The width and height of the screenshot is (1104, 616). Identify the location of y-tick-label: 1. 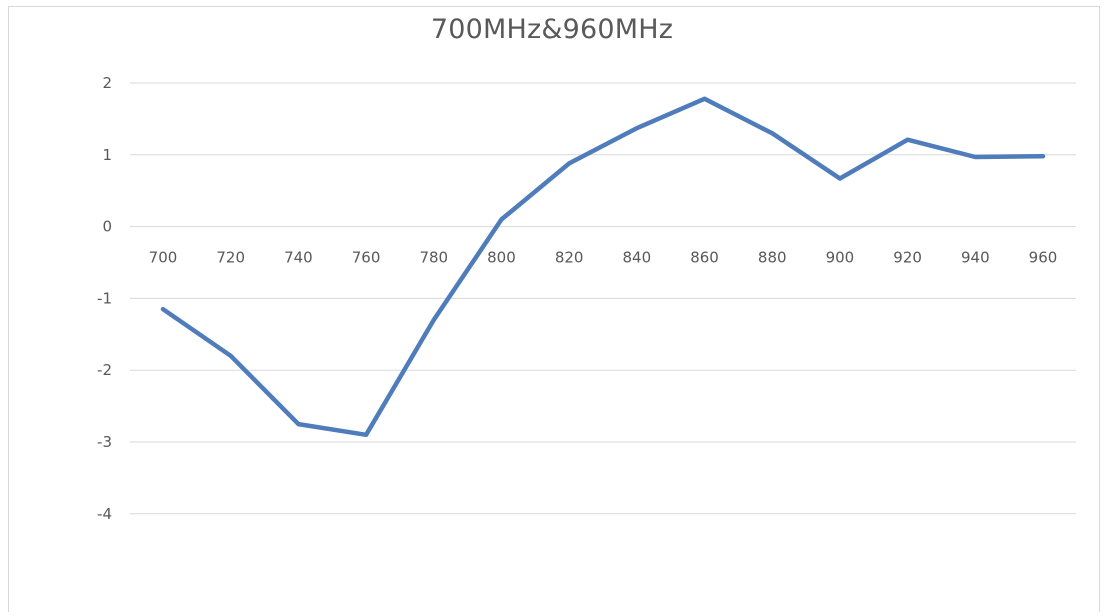
(107, 155).